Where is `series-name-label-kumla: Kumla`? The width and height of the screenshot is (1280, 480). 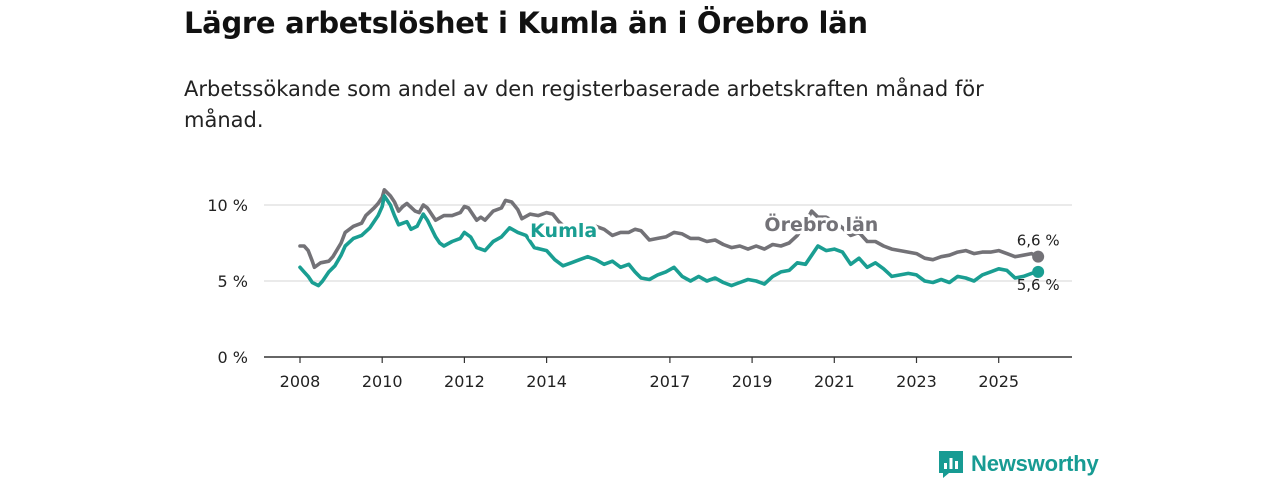
series-name-label-kumla: Kumla is located at coordinates (563, 231).